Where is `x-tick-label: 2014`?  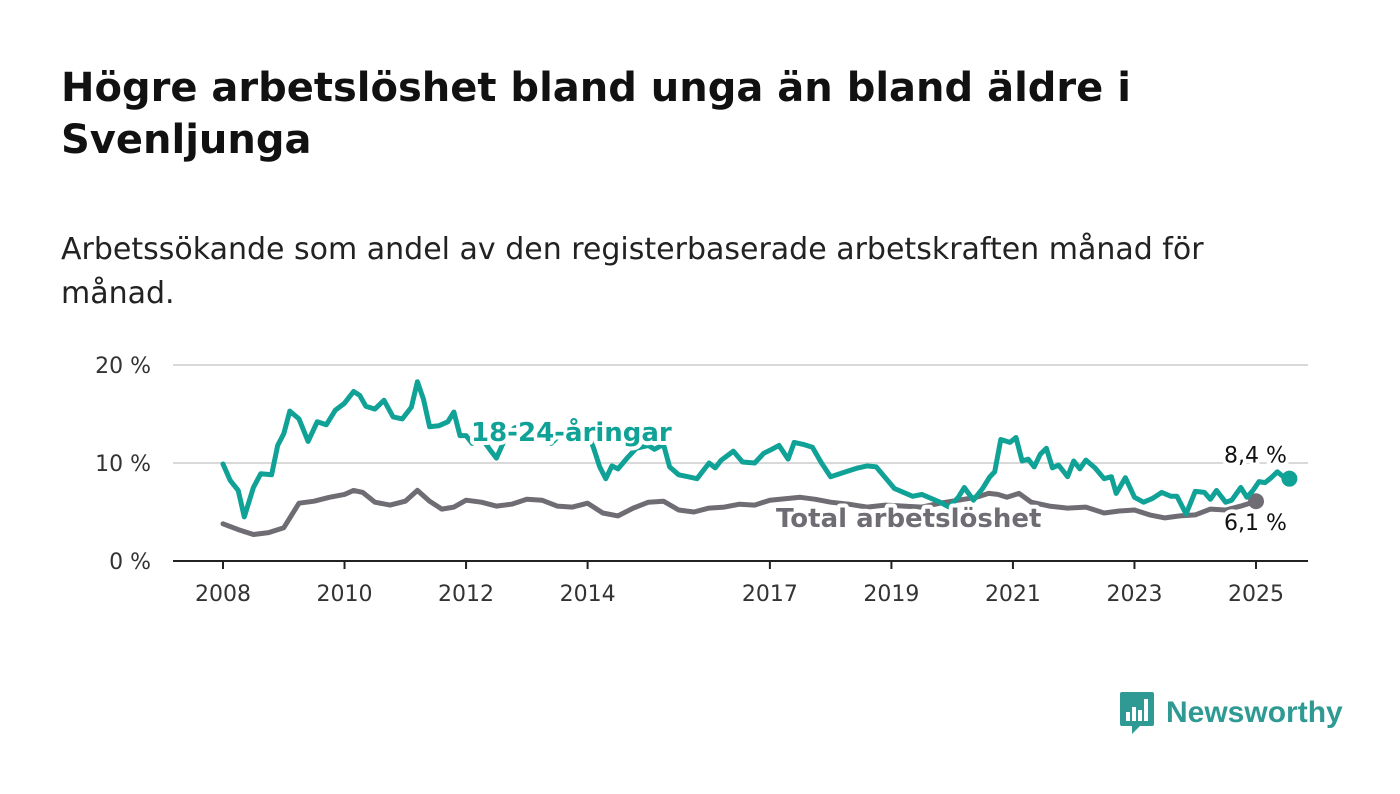
x-tick-label: 2014 is located at coordinates (588, 594).